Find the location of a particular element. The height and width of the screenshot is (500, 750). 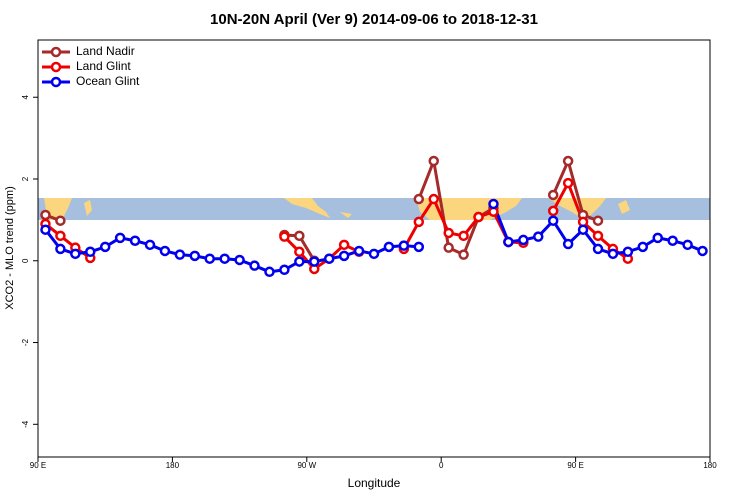

x-tick-label: 90 W is located at coordinates (306, 465).